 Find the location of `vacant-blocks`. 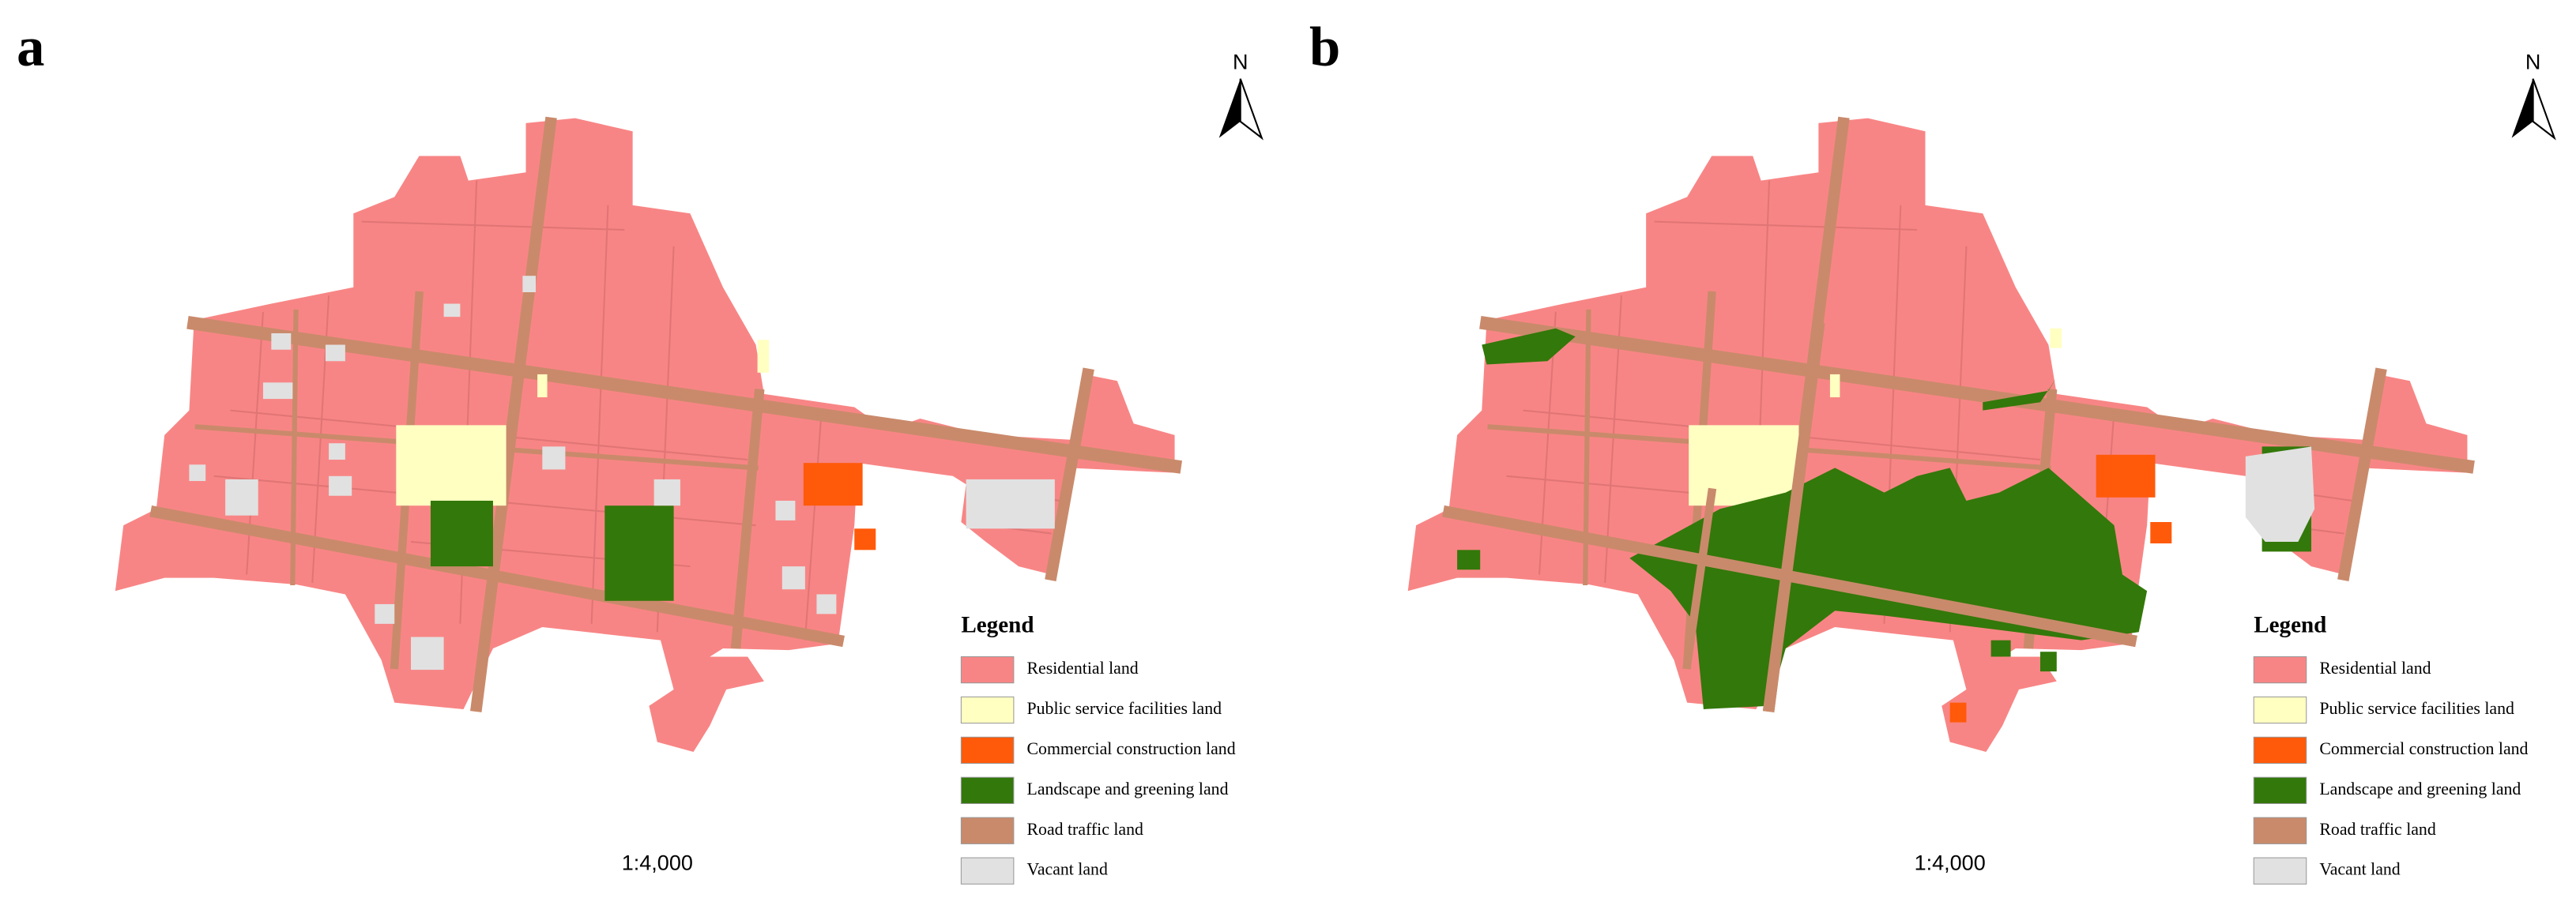

vacant-blocks is located at coordinates (622, 473).